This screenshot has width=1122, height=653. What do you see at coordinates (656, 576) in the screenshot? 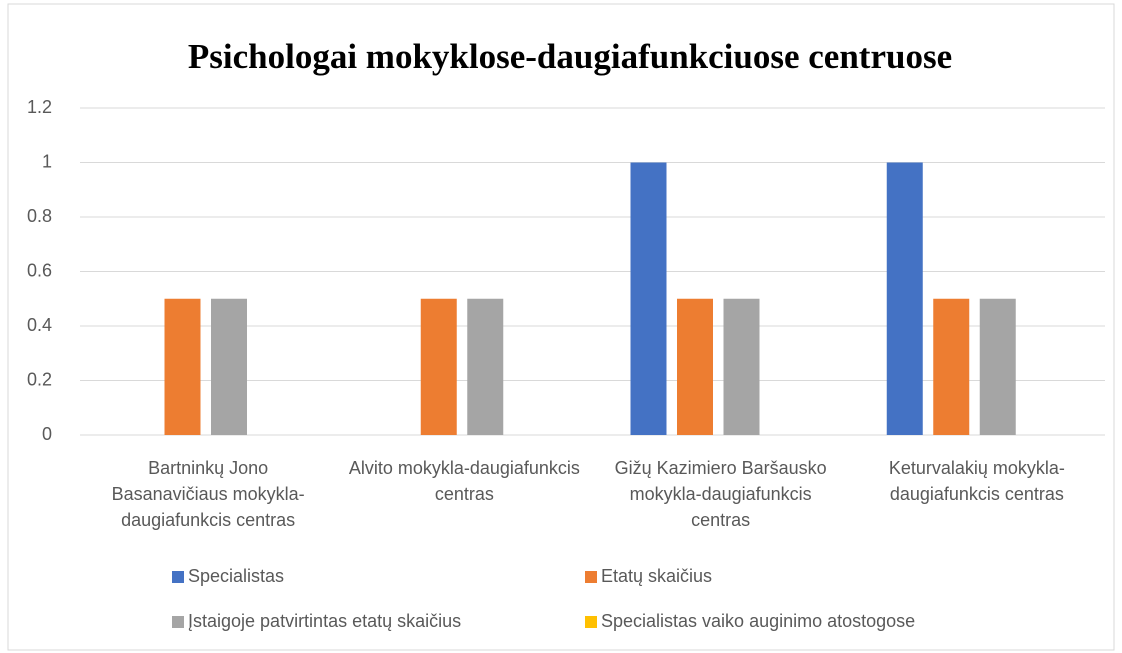
I see `legend-label: Etatų skaičius` at bounding box center [656, 576].